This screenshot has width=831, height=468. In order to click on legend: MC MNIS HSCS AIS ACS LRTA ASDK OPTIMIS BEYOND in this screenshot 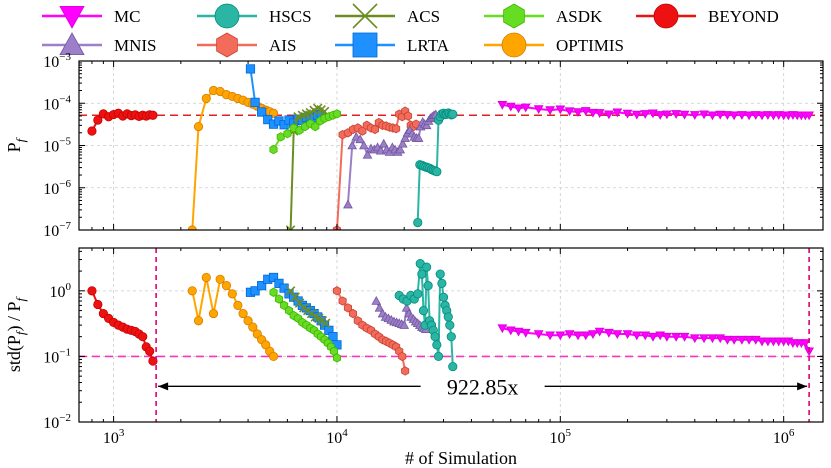, I will do `click(410, 30)`.